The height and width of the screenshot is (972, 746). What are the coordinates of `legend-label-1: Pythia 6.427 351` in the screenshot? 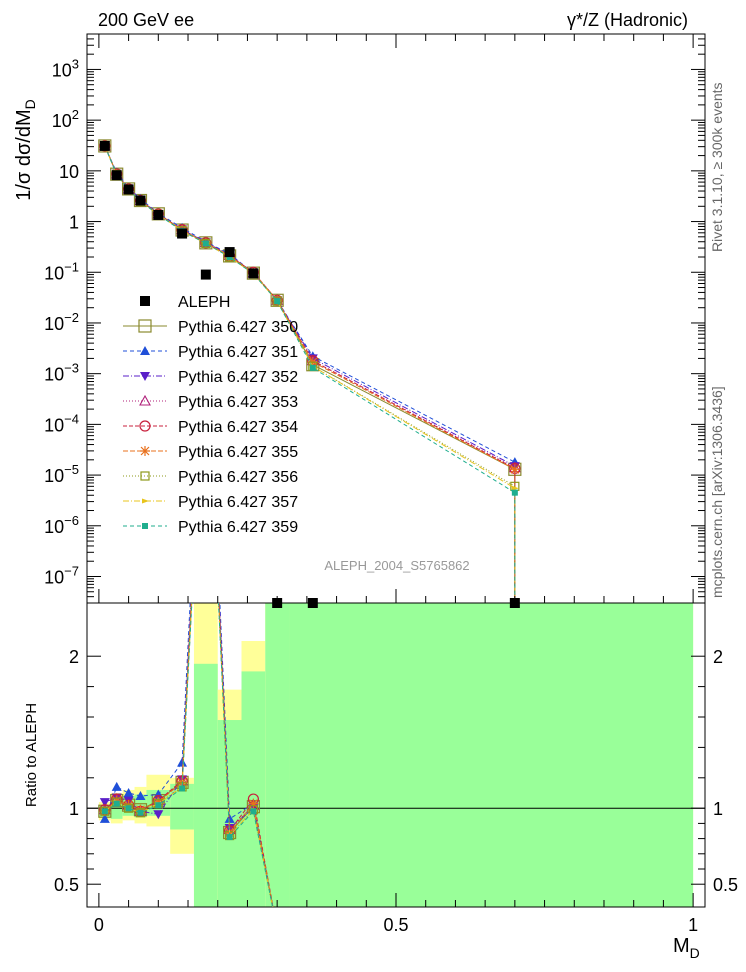 It's located at (238, 352).